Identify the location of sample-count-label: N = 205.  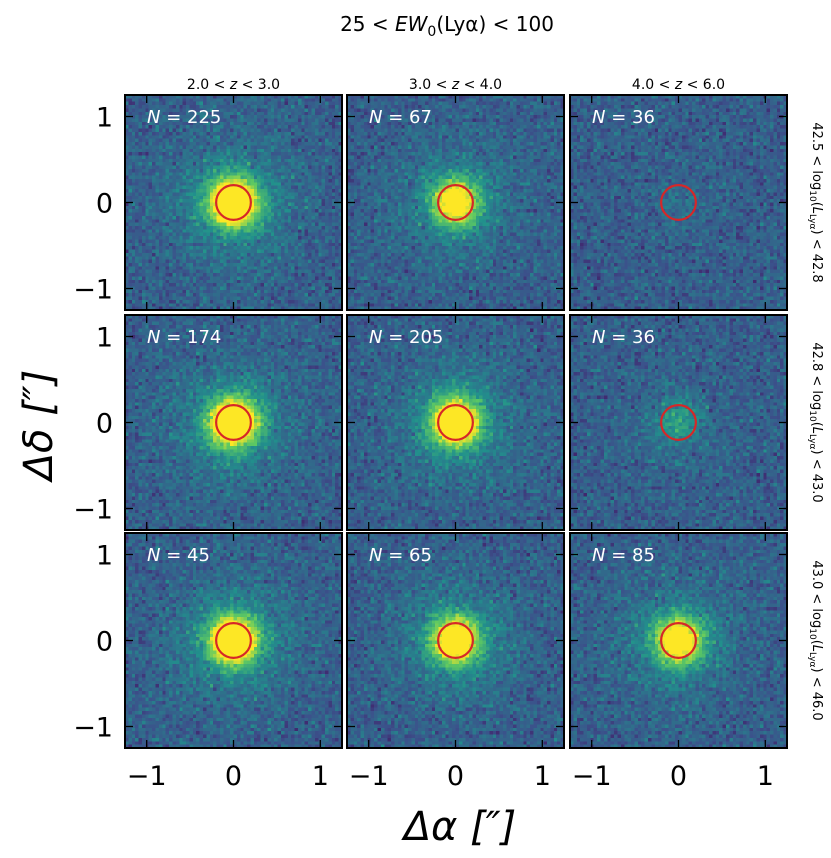
(406, 337).